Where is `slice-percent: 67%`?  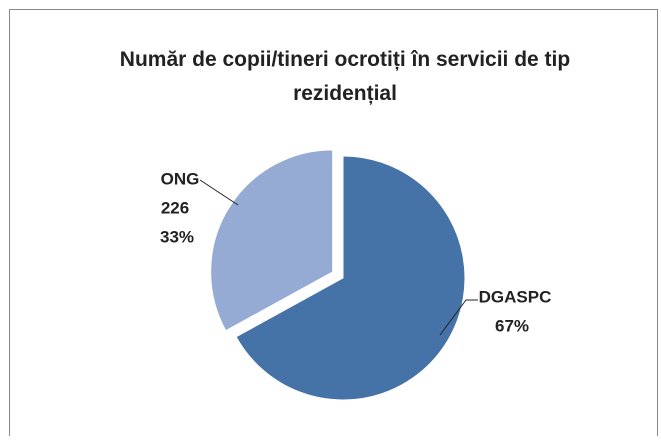 slice-percent: 67% is located at coordinates (512, 325).